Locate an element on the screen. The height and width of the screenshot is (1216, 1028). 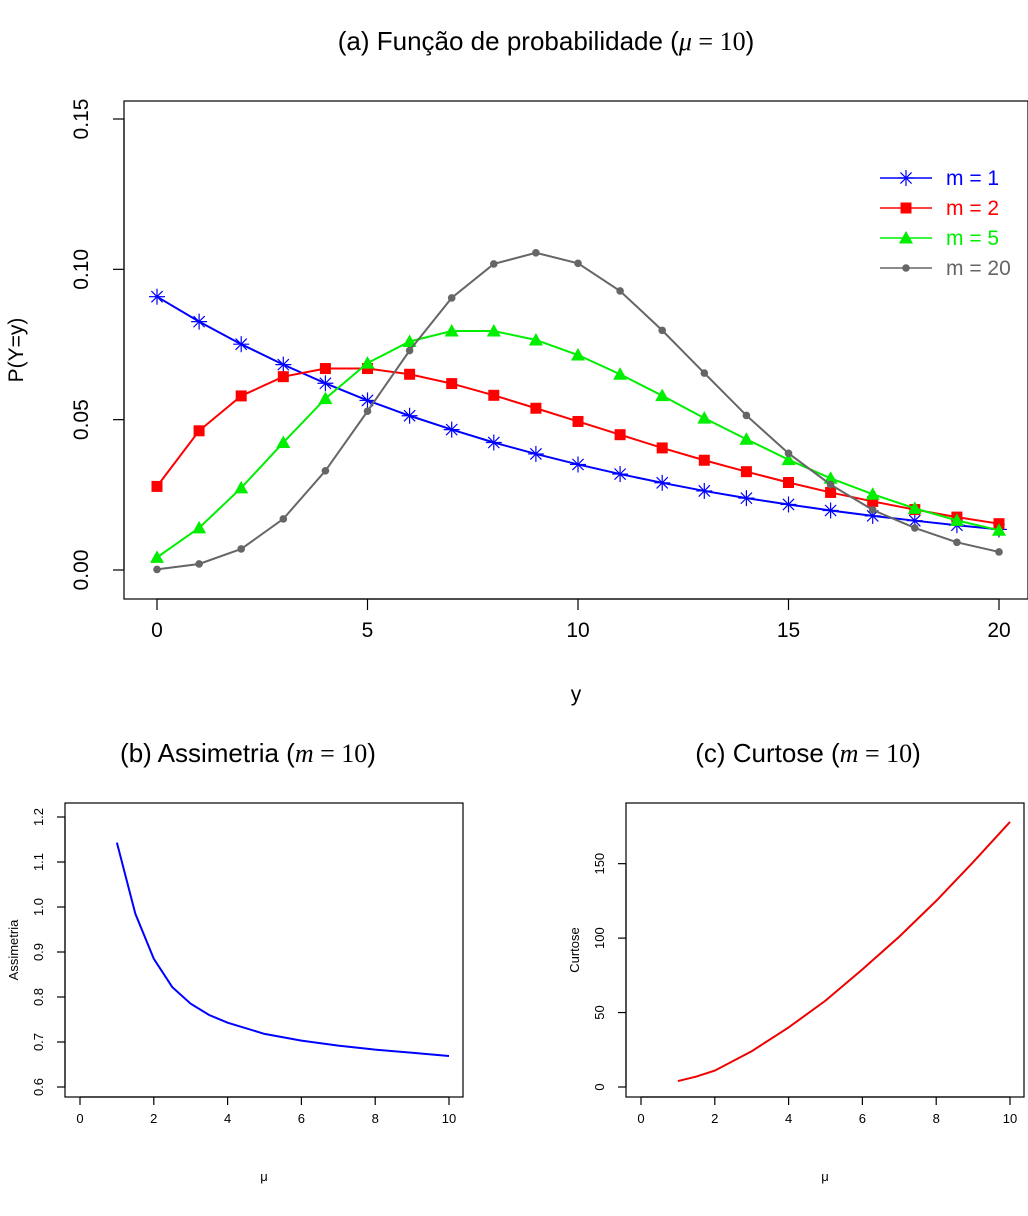
x-axis: 0 2 4 6 8 10 is located at coordinates (266, 1111).